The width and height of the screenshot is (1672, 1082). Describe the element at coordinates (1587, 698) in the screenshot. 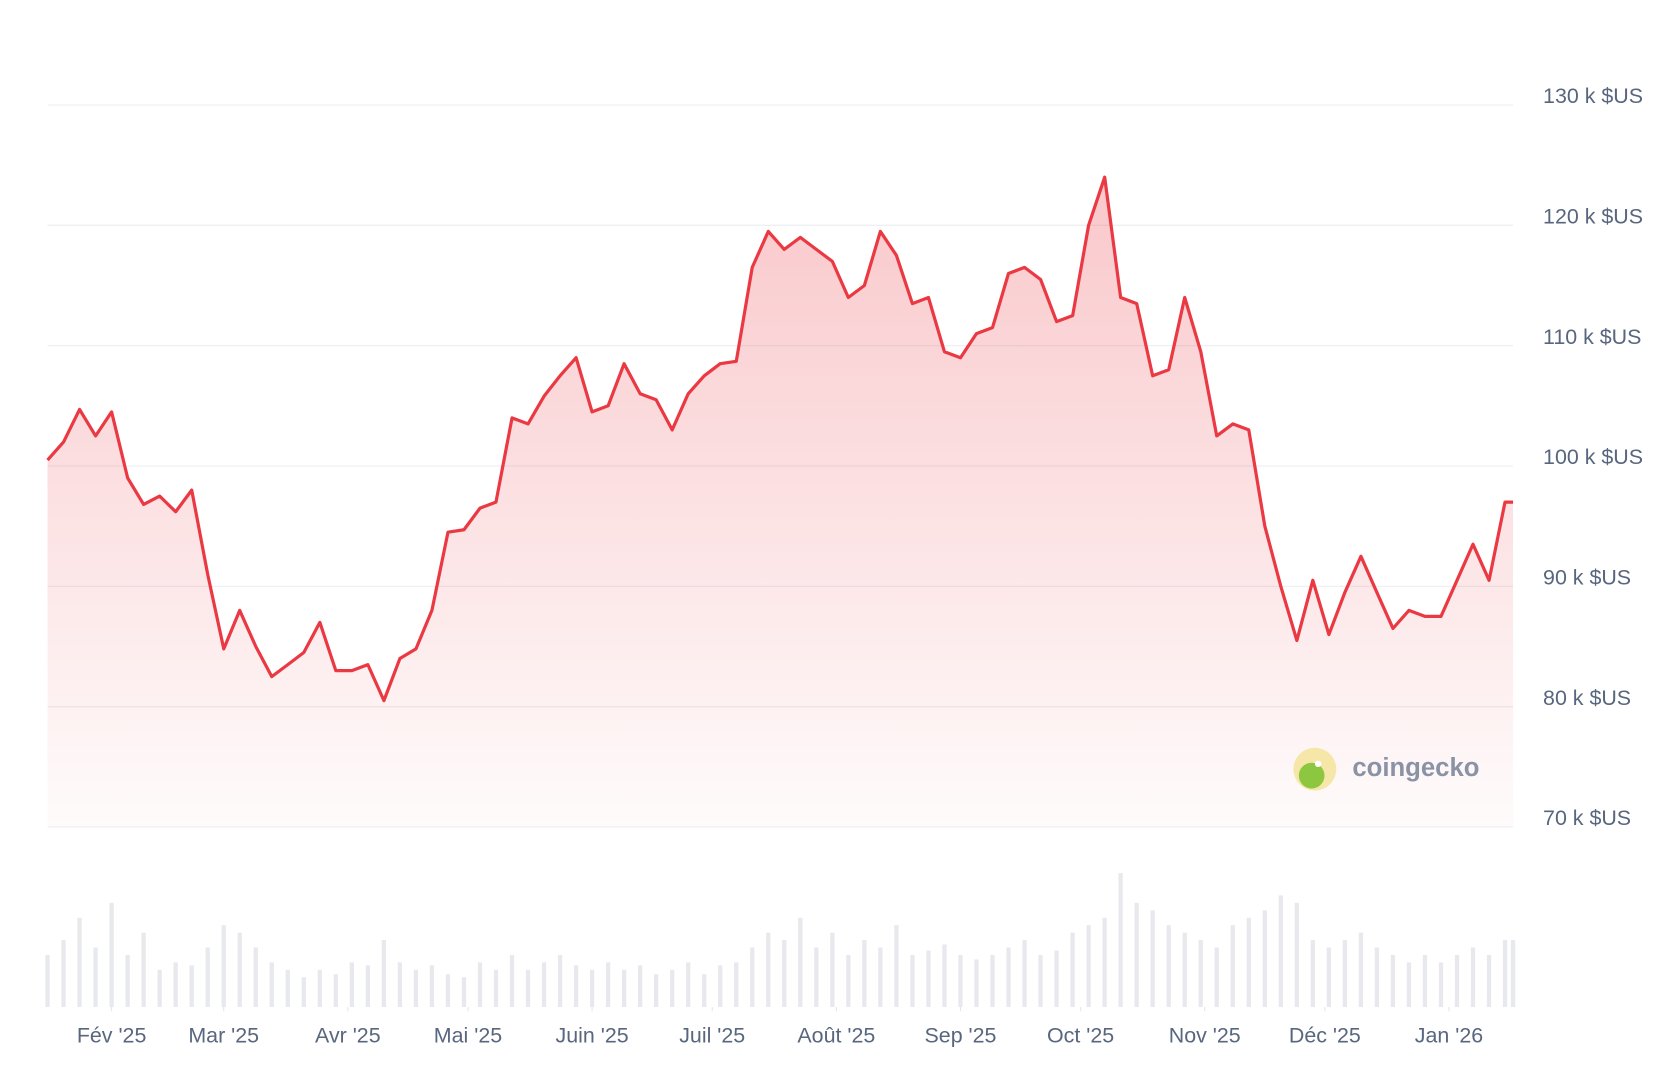

I see `y-tick-label: 80 k $US` at that location.